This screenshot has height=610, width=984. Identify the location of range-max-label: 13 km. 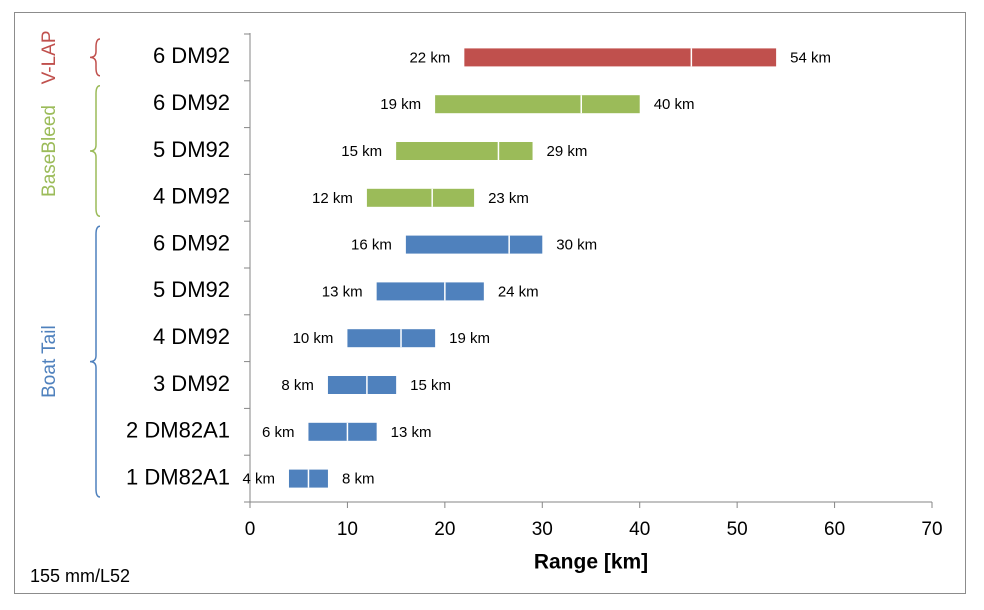
(411, 432).